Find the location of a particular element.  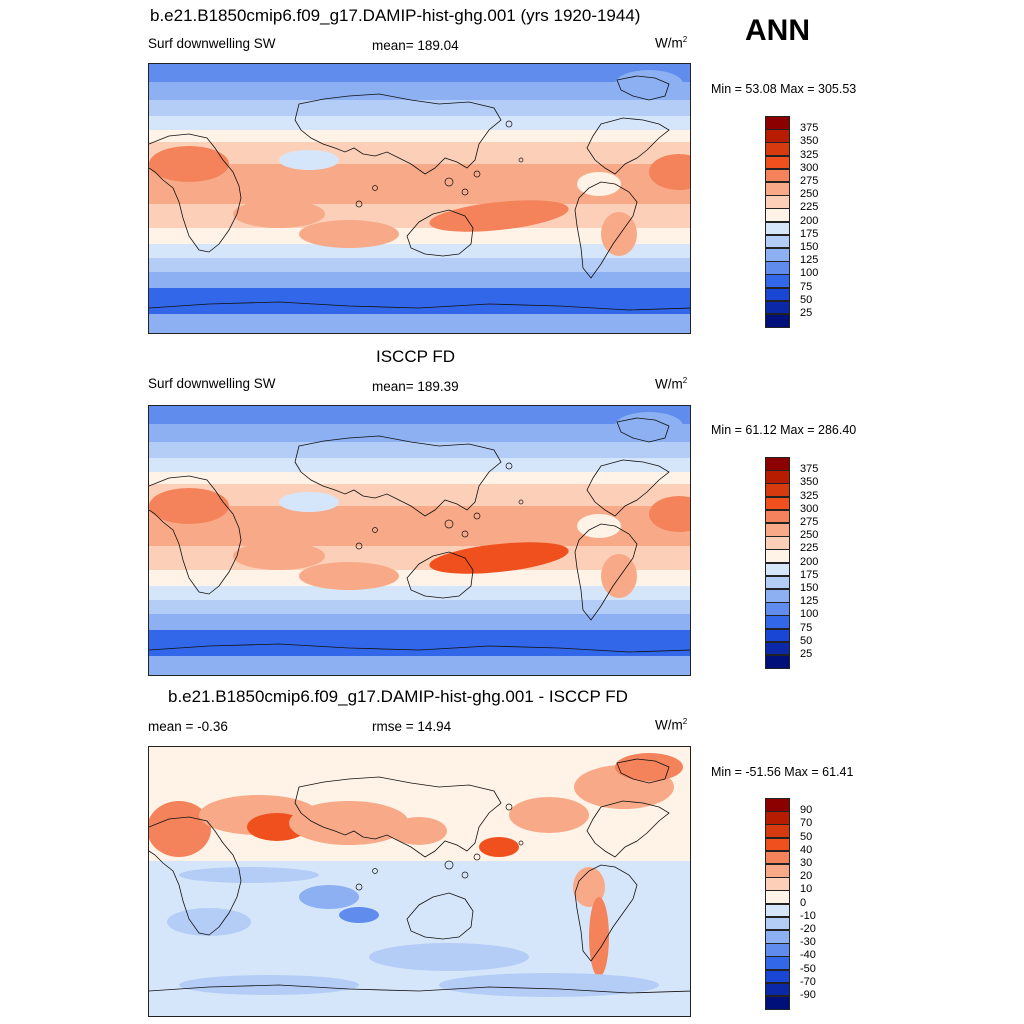

panel1-units: W/m2 is located at coordinates (671, 43).